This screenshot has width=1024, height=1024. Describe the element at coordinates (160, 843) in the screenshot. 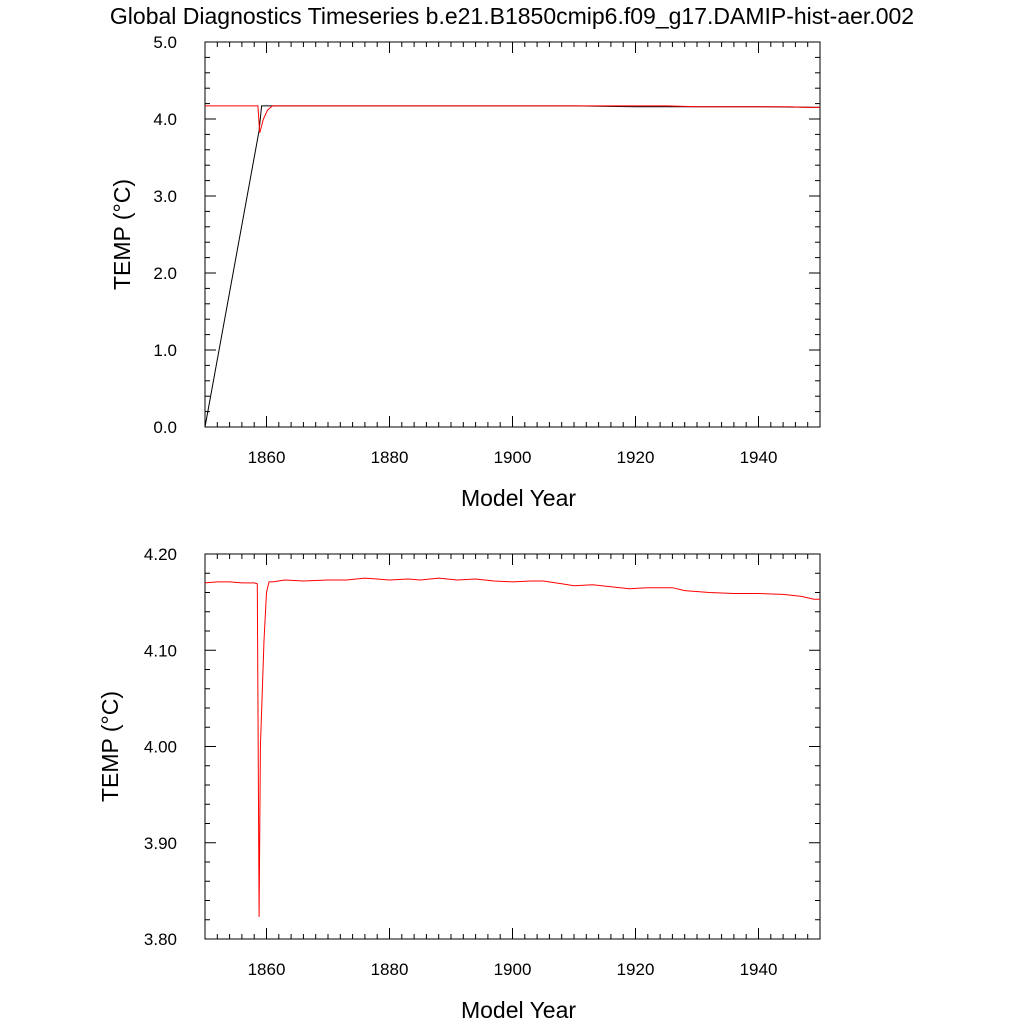

I see `y-tick-label: 3.90` at that location.